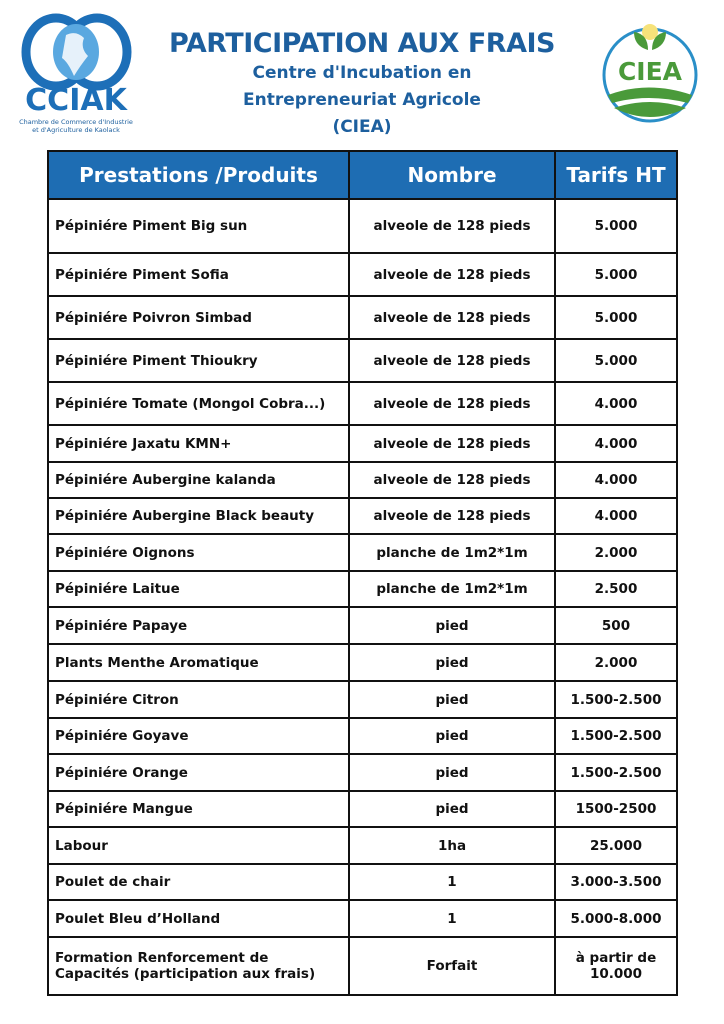 The height and width of the screenshot is (1024, 724). Describe the element at coordinates (616, 882) in the screenshot. I see `price-cell: 3.000-3.500` at that location.